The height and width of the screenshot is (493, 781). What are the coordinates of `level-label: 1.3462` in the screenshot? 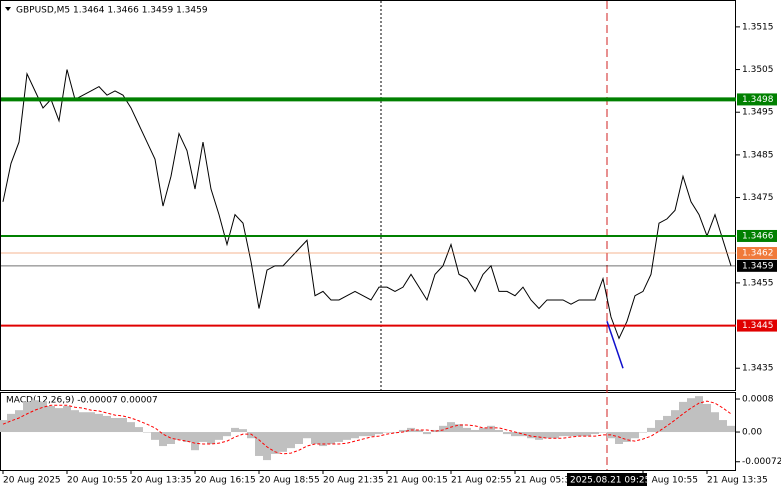 It's located at (758, 254).